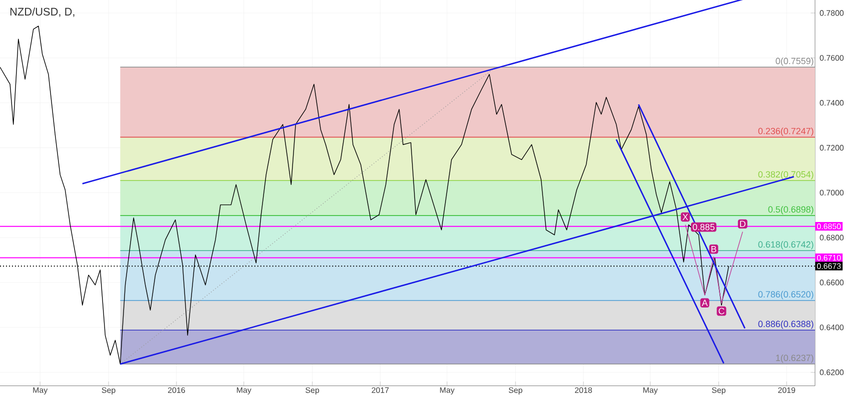  Describe the element at coordinates (786, 324) in the screenshot. I see `ref-line-label: 0.886(0.6388)` at that location.